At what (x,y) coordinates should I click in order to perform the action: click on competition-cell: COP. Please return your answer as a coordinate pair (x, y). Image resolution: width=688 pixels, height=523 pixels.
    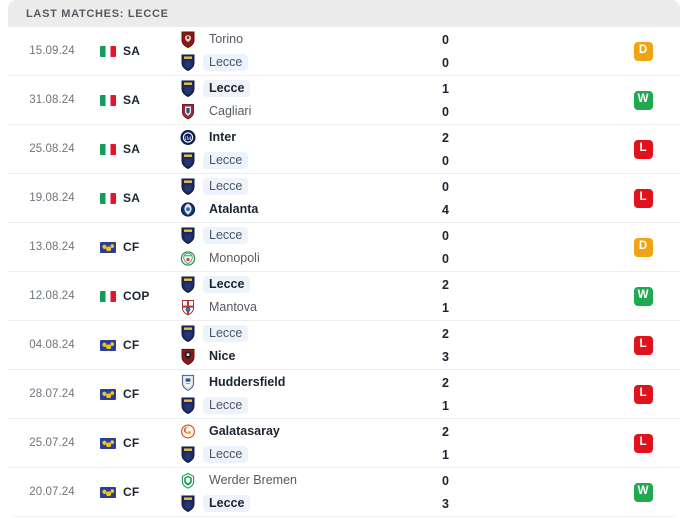
    Looking at the image, I should click on (135, 296).